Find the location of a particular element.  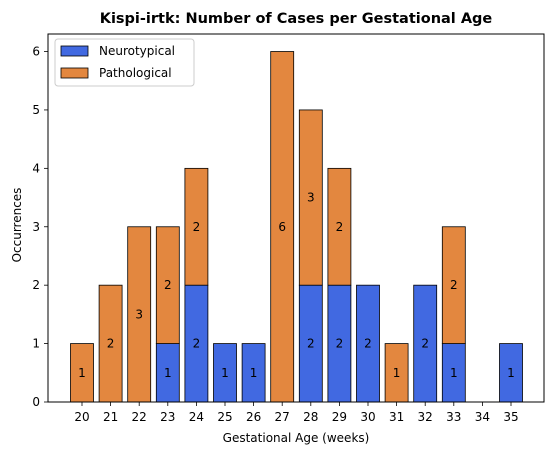

x-tick-label: 24 is located at coordinates (196, 417).